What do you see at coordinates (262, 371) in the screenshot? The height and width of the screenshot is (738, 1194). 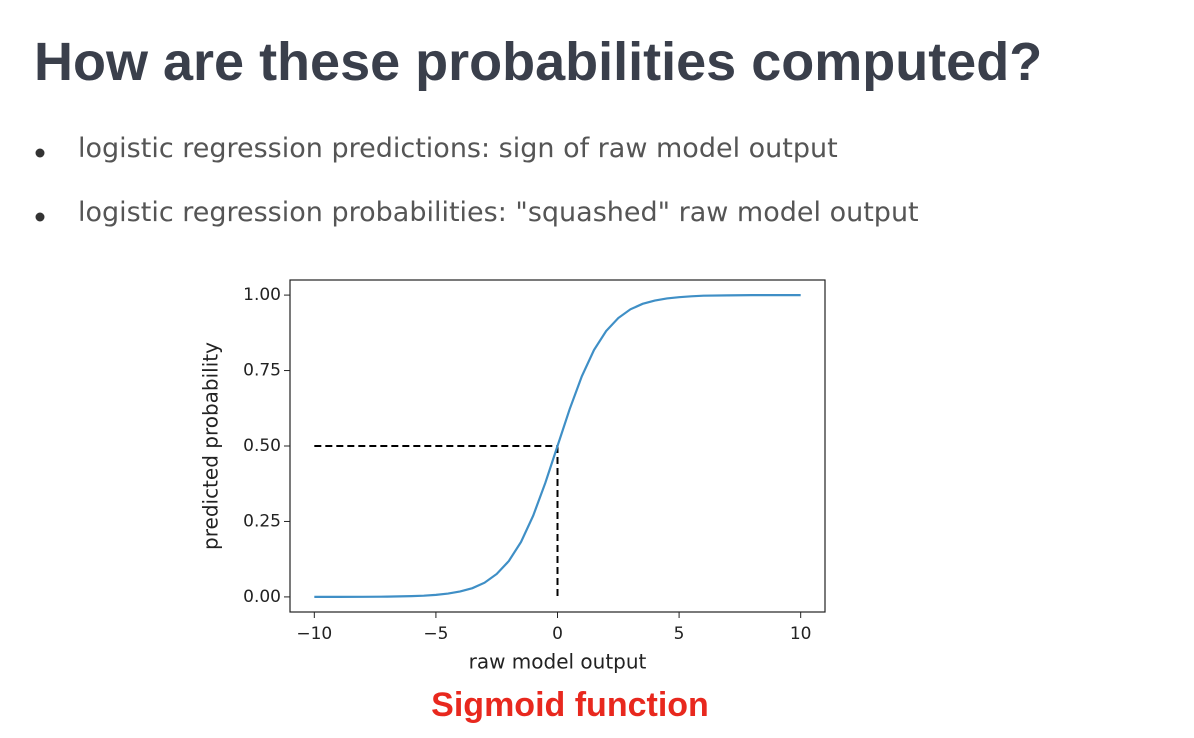 I see `y-tick-label: 0.75` at bounding box center [262, 371].